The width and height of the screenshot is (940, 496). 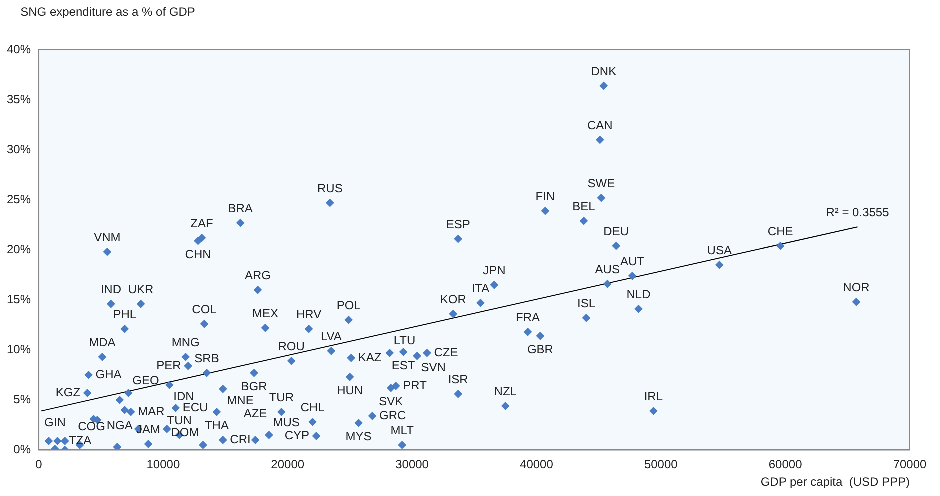 I want to click on annotation: TZA, so click(x=80, y=441).